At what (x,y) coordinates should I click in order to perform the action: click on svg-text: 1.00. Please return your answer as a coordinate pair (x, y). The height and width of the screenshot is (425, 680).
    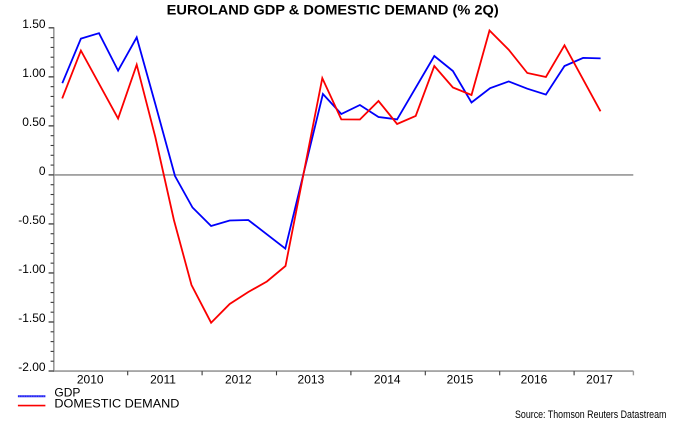
    Looking at the image, I should click on (34, 73).